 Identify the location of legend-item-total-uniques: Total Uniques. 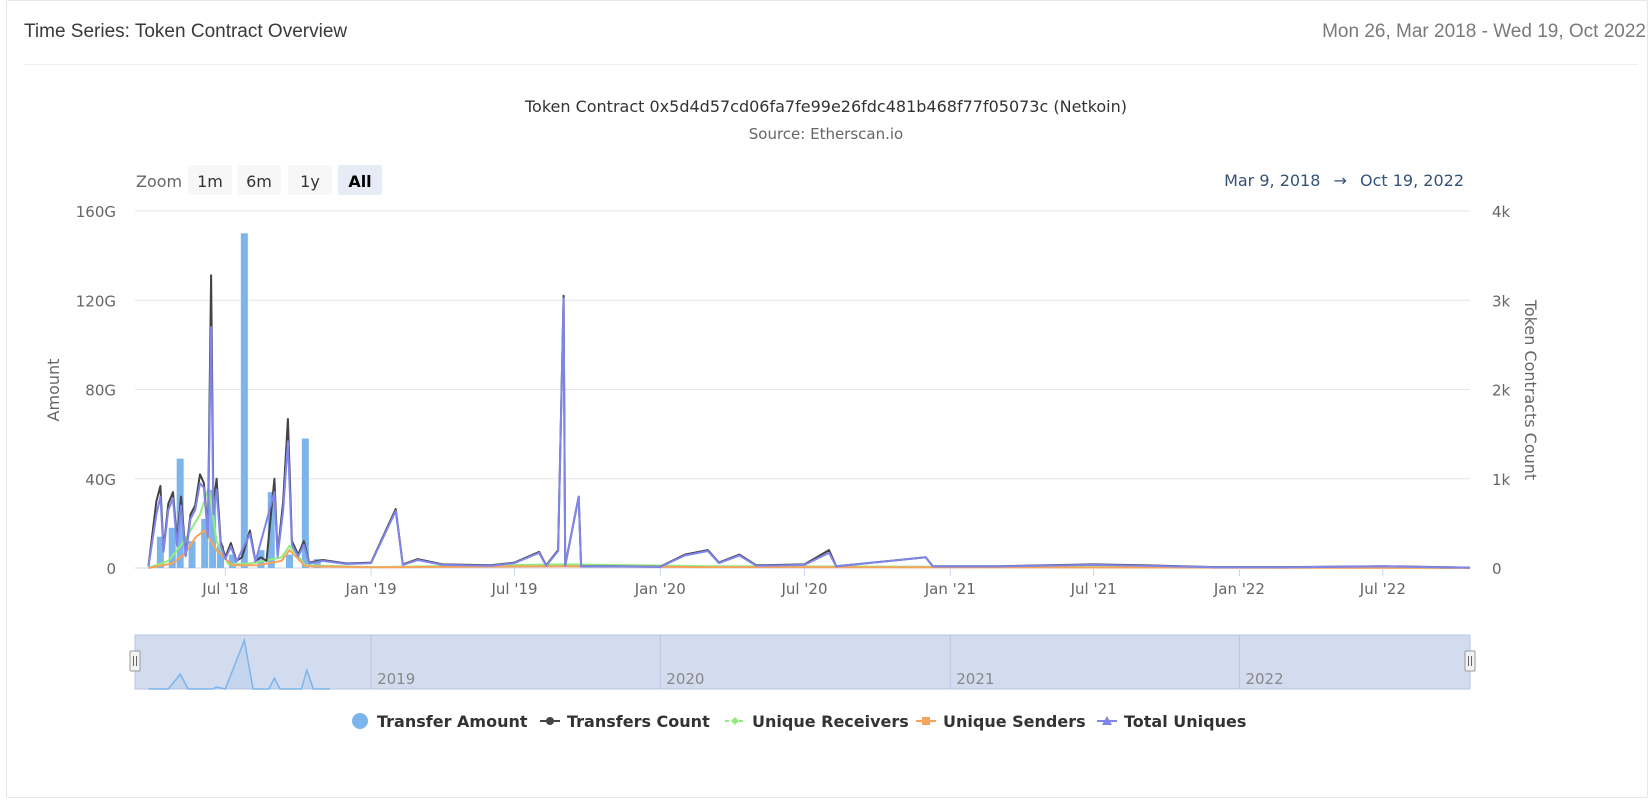
(1171, 721).